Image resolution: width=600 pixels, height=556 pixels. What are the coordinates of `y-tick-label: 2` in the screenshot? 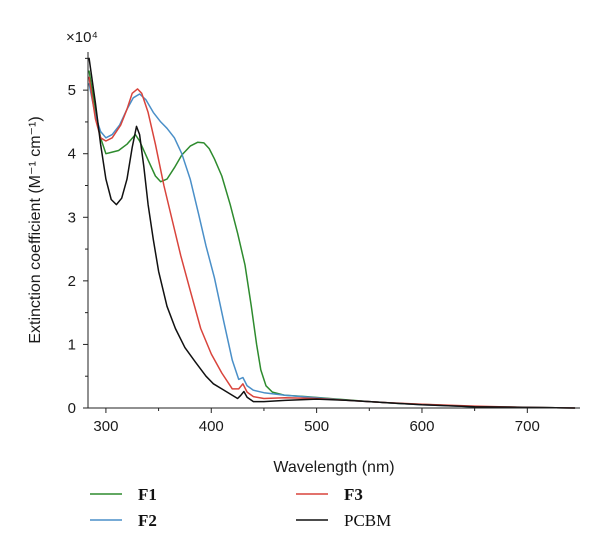 It's located at (72, 281).